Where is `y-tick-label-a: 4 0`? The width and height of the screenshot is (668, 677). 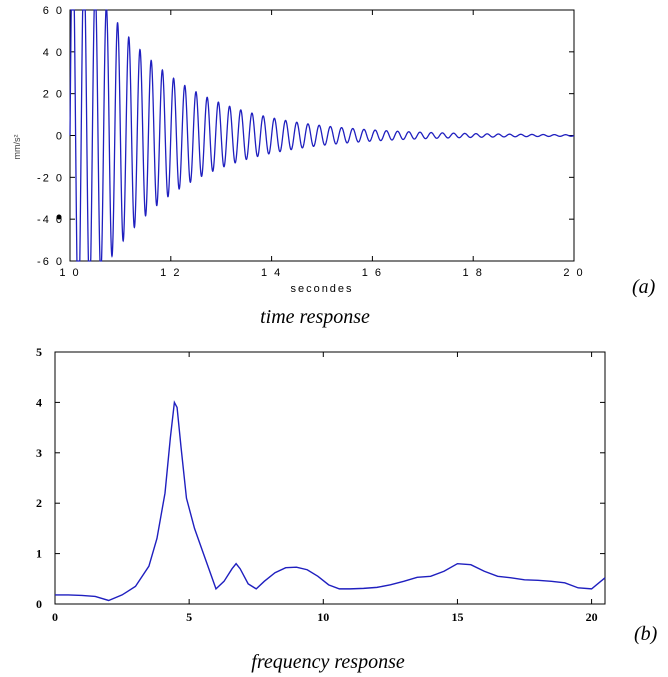
y-tick-label-a: 4 0 is located at coordinates (53, 53).